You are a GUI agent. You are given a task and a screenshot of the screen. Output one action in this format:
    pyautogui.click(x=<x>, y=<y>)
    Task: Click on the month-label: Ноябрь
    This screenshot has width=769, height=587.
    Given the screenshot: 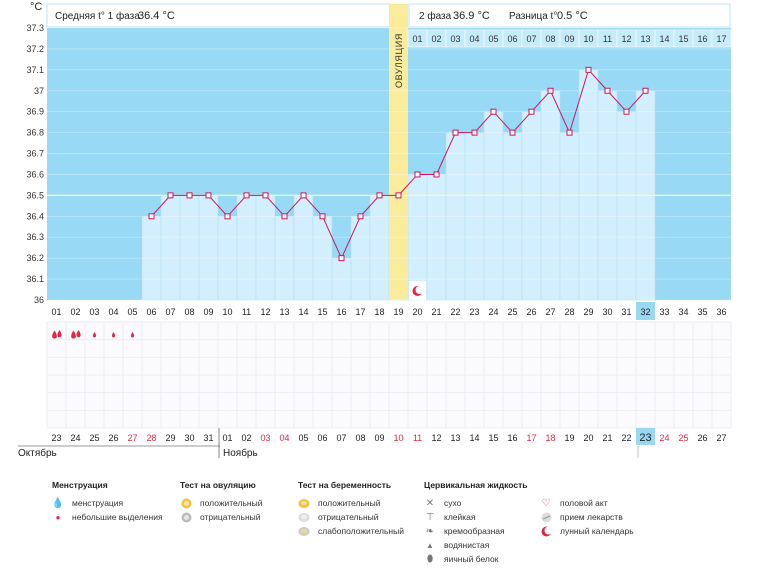 What is the action you would take?
    pyautogui.click(x=240, y=453)
    